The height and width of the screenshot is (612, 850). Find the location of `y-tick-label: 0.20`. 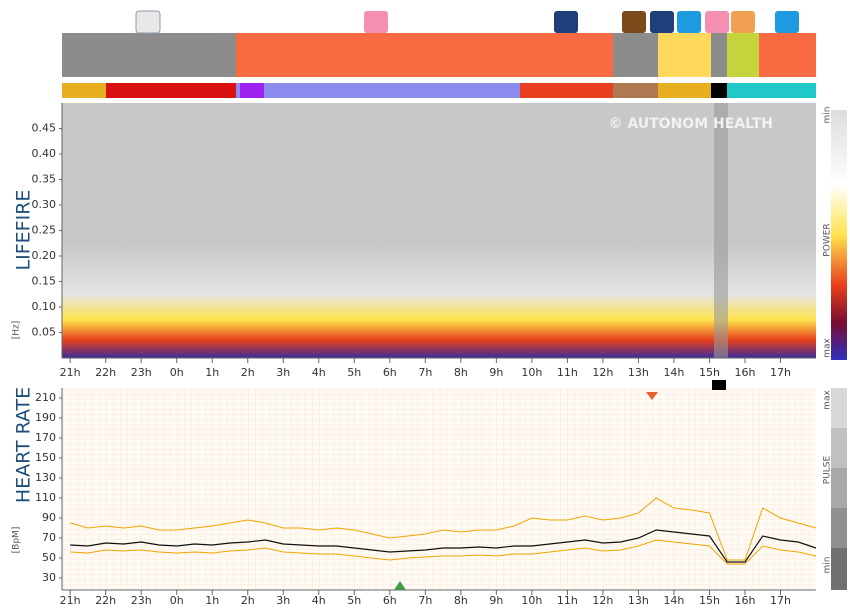

y-tick-label: 0.20 is located at coordinates (44, 255).